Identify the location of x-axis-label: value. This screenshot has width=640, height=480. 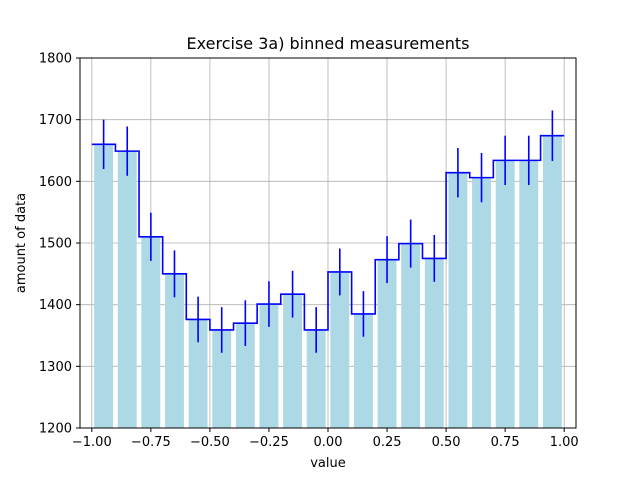
(328, 463).